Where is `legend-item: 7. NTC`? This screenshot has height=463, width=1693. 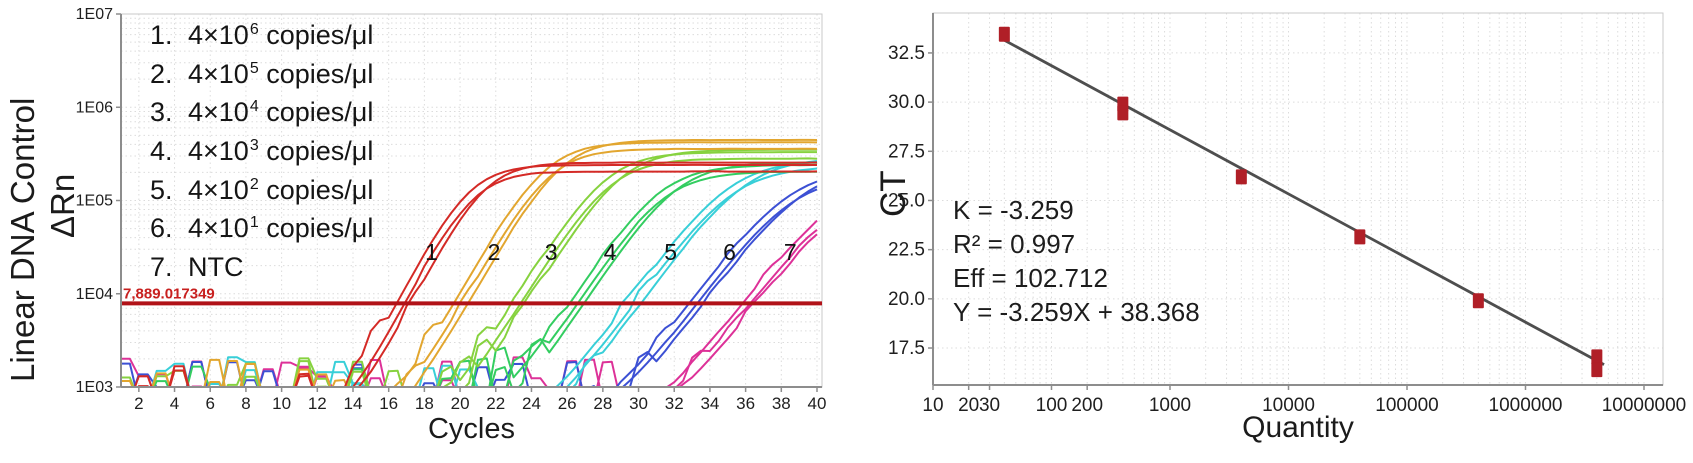 legend-item: 7. NTC is located at coordinates (197, 267).